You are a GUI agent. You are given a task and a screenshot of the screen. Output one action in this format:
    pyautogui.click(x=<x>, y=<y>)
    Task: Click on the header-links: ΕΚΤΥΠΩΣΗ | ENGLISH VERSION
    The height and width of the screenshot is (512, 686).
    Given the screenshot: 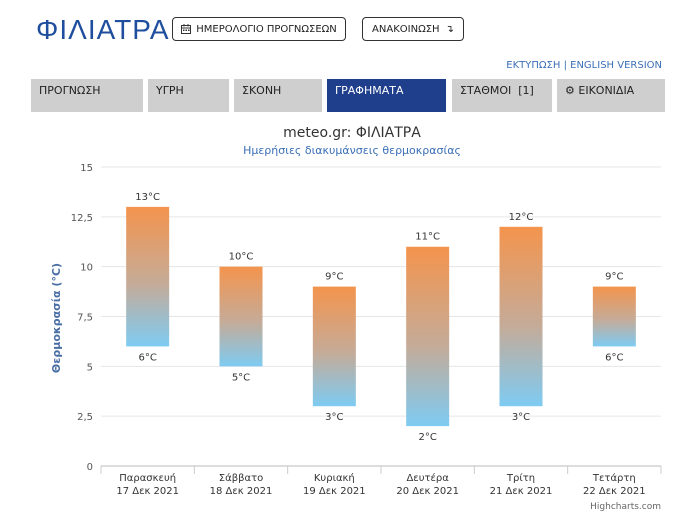 What is the action you would take?
    pyautogui.click(x=584, y=65)
    